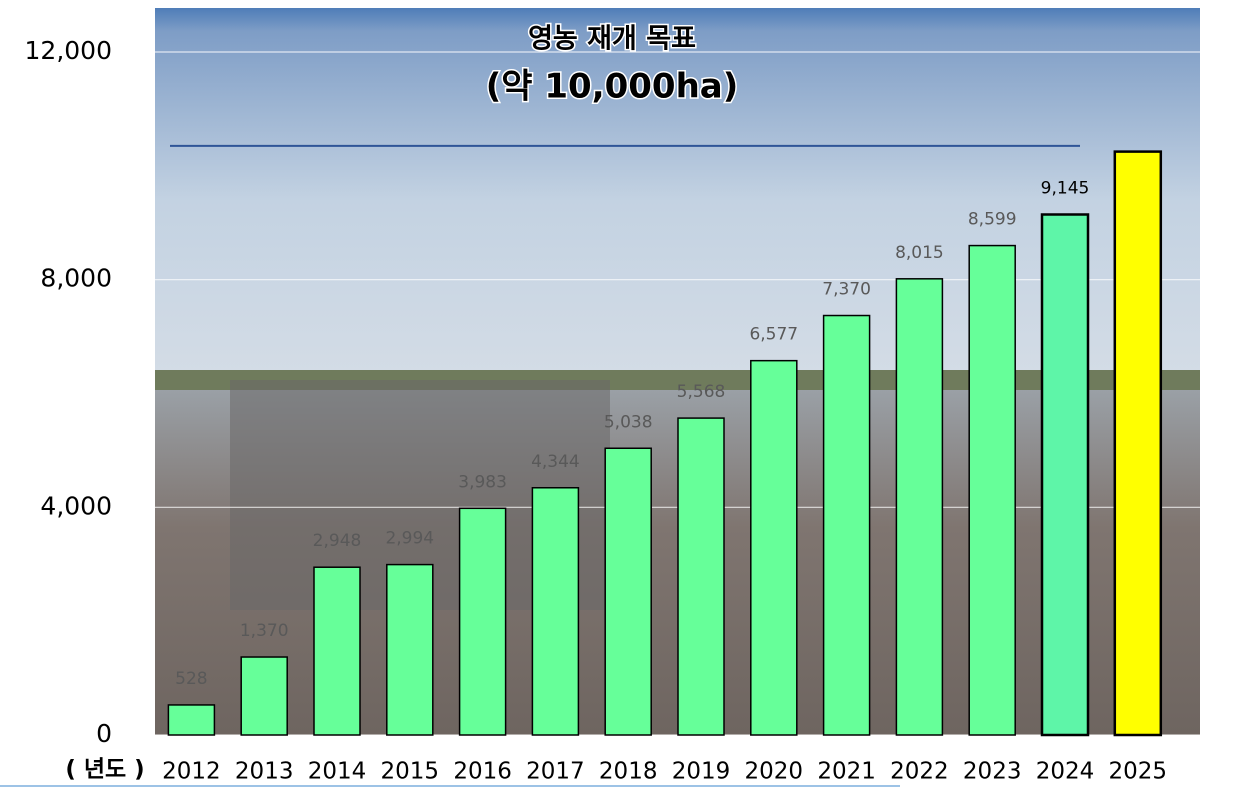 This screenshot has width=1239, height=789. Describe the element at coordinates (264, 631) in the screenshot. I see `data-label: 1,370` at that location.